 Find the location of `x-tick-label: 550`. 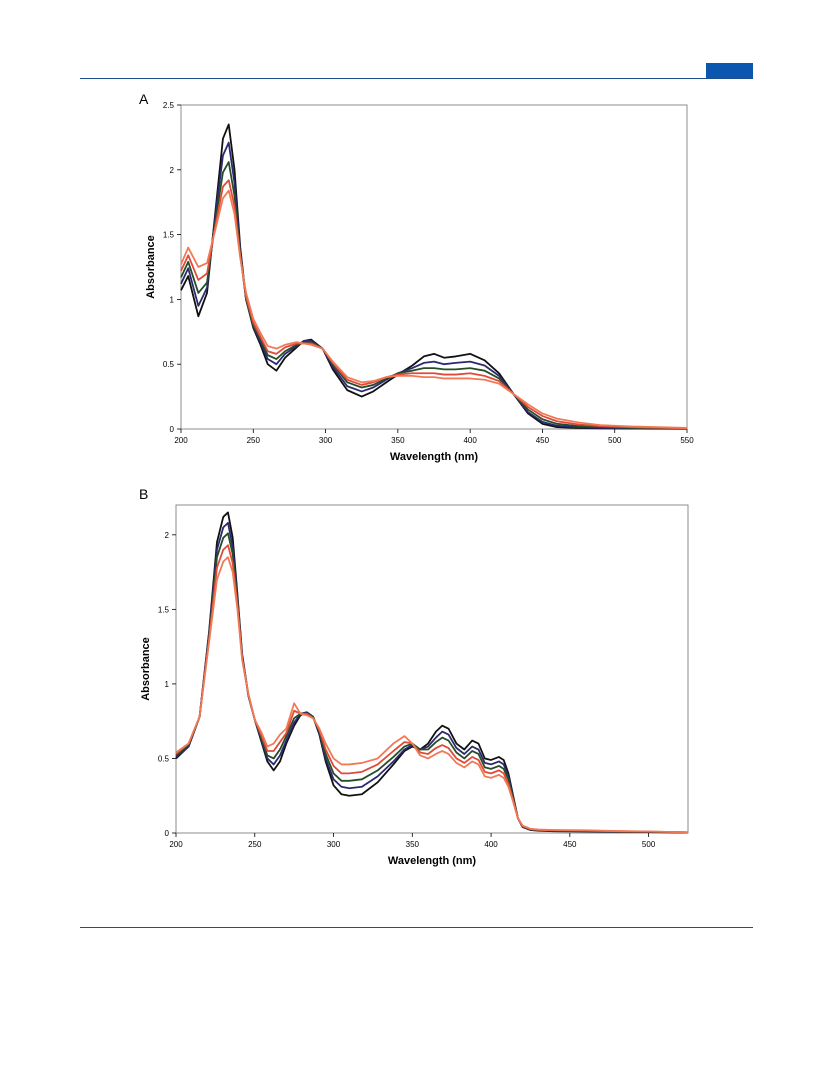

x-tick-label: 550 is located at coordinates (687, 440).